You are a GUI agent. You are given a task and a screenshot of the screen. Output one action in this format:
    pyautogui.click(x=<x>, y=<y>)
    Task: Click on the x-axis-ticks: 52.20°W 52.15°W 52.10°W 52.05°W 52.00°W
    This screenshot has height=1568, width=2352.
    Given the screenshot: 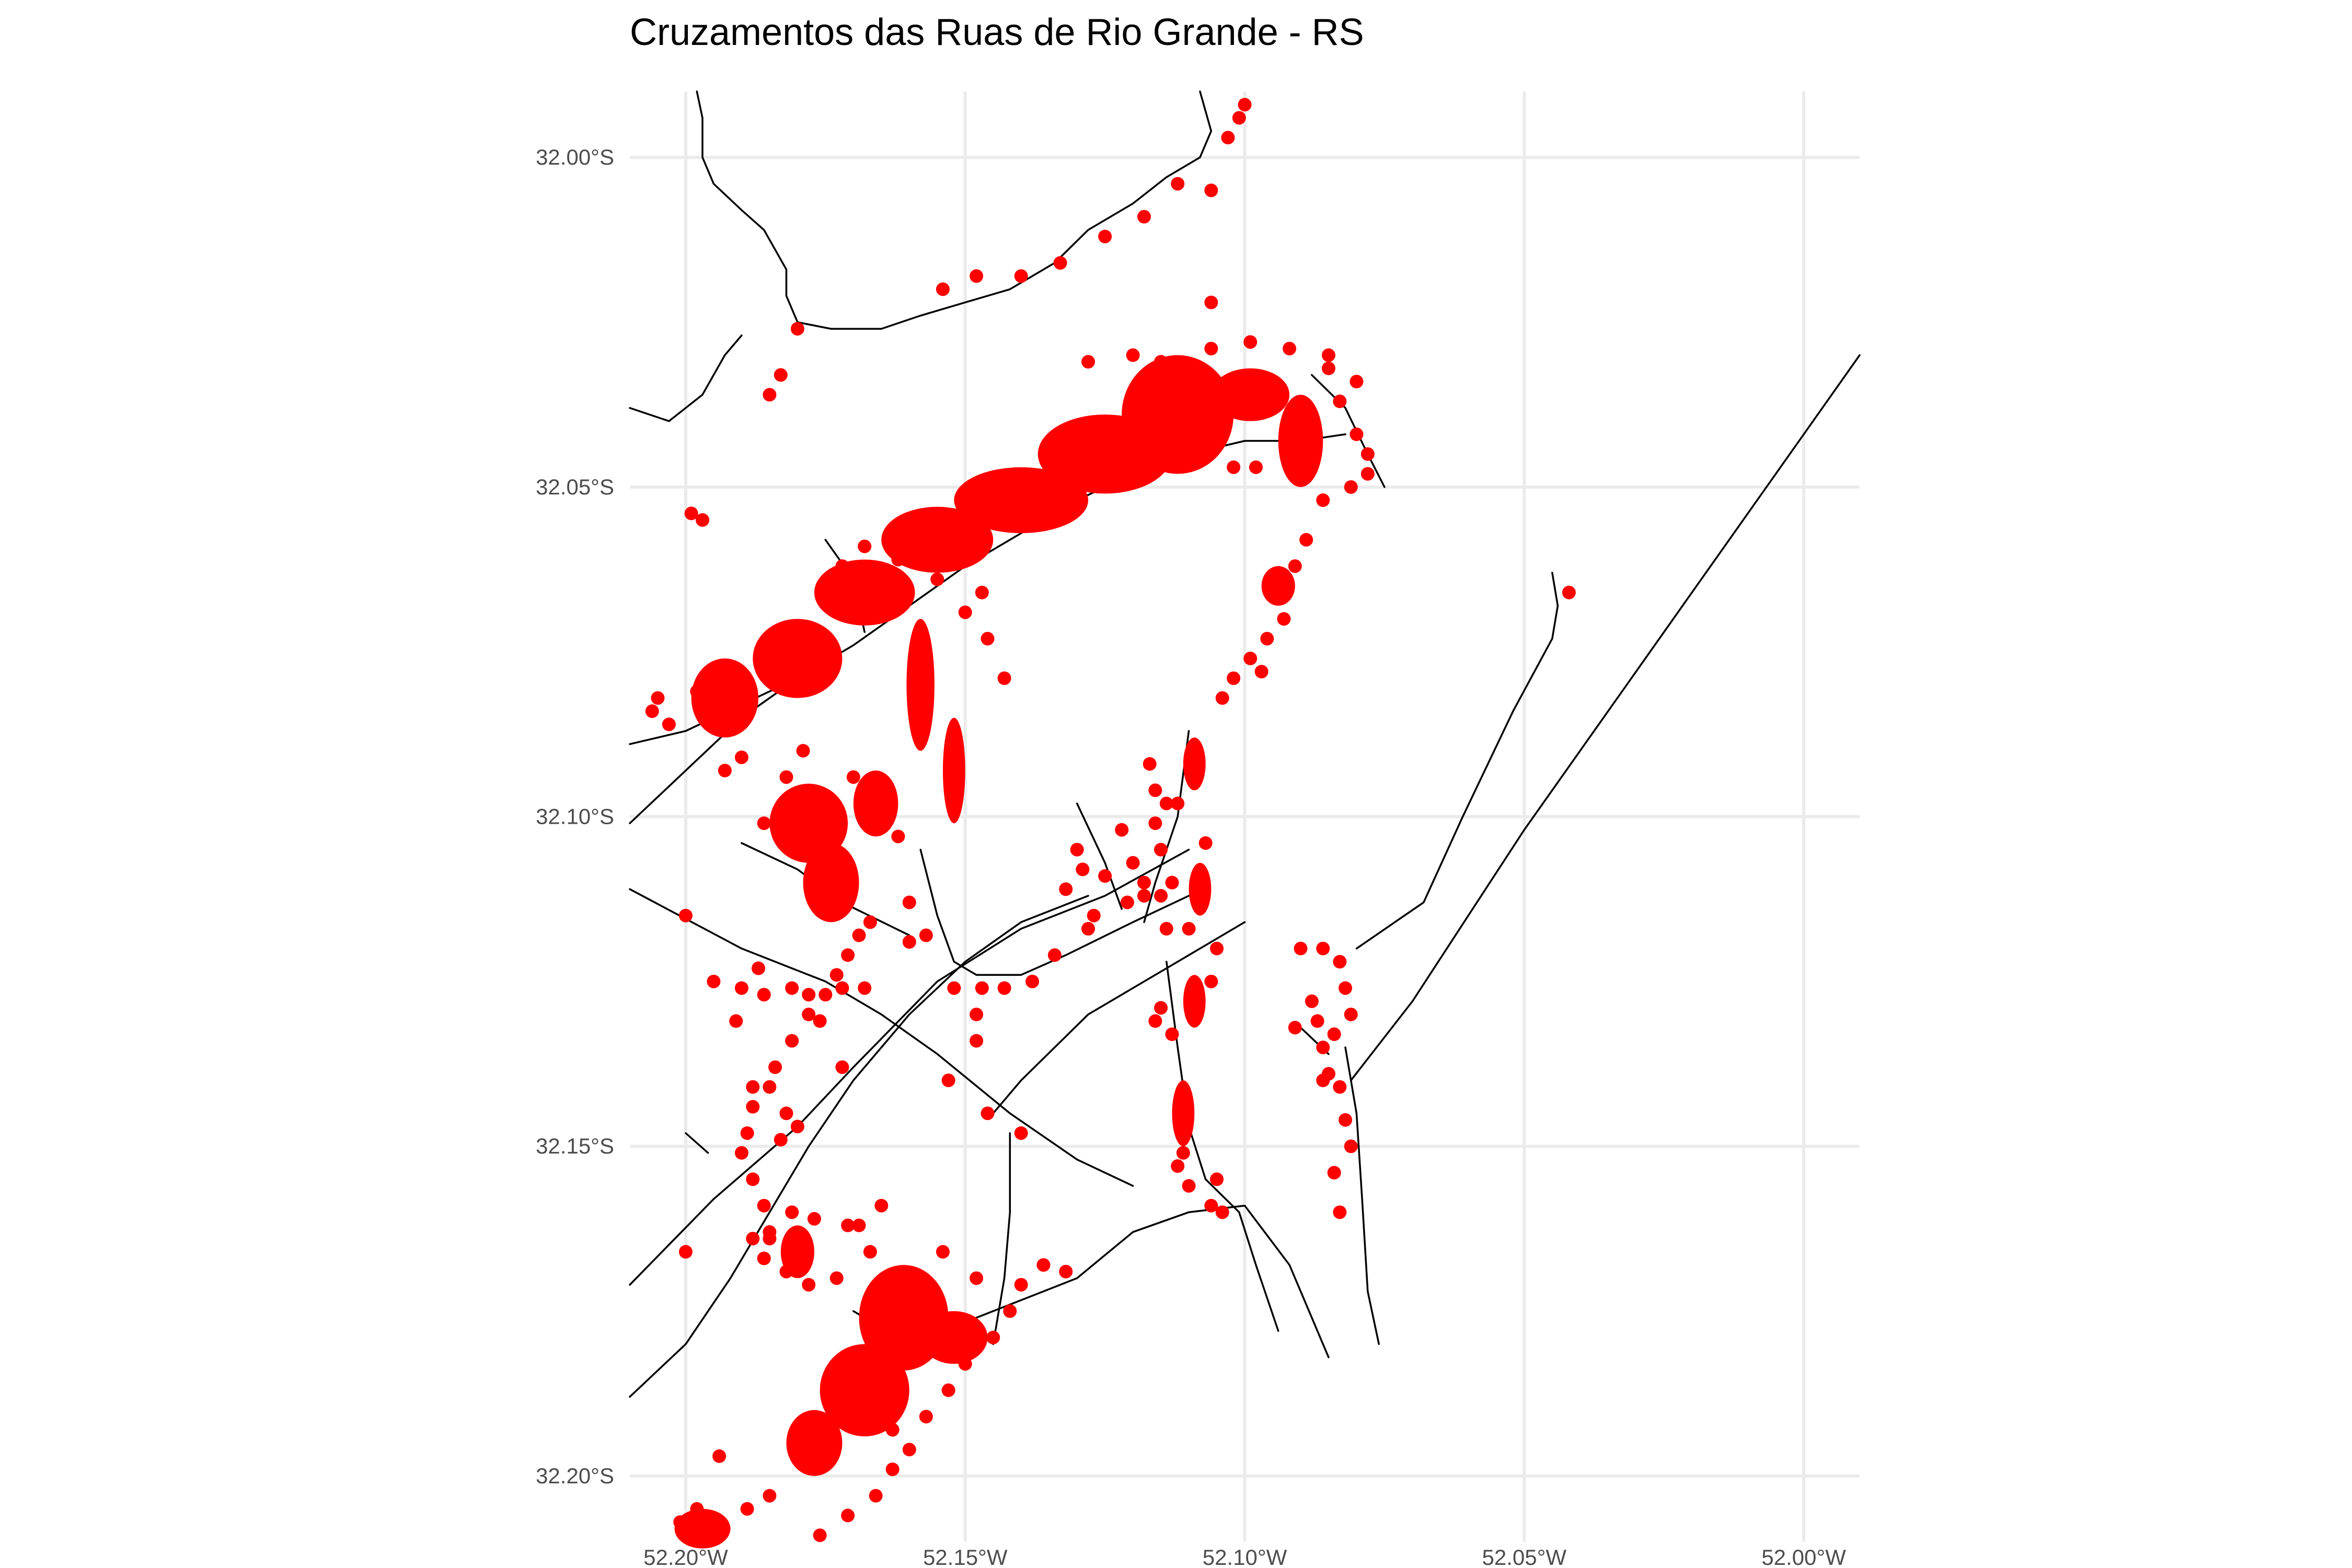 What is the action you would take?
    pyautogui.click(x=1244, y=1556)
    